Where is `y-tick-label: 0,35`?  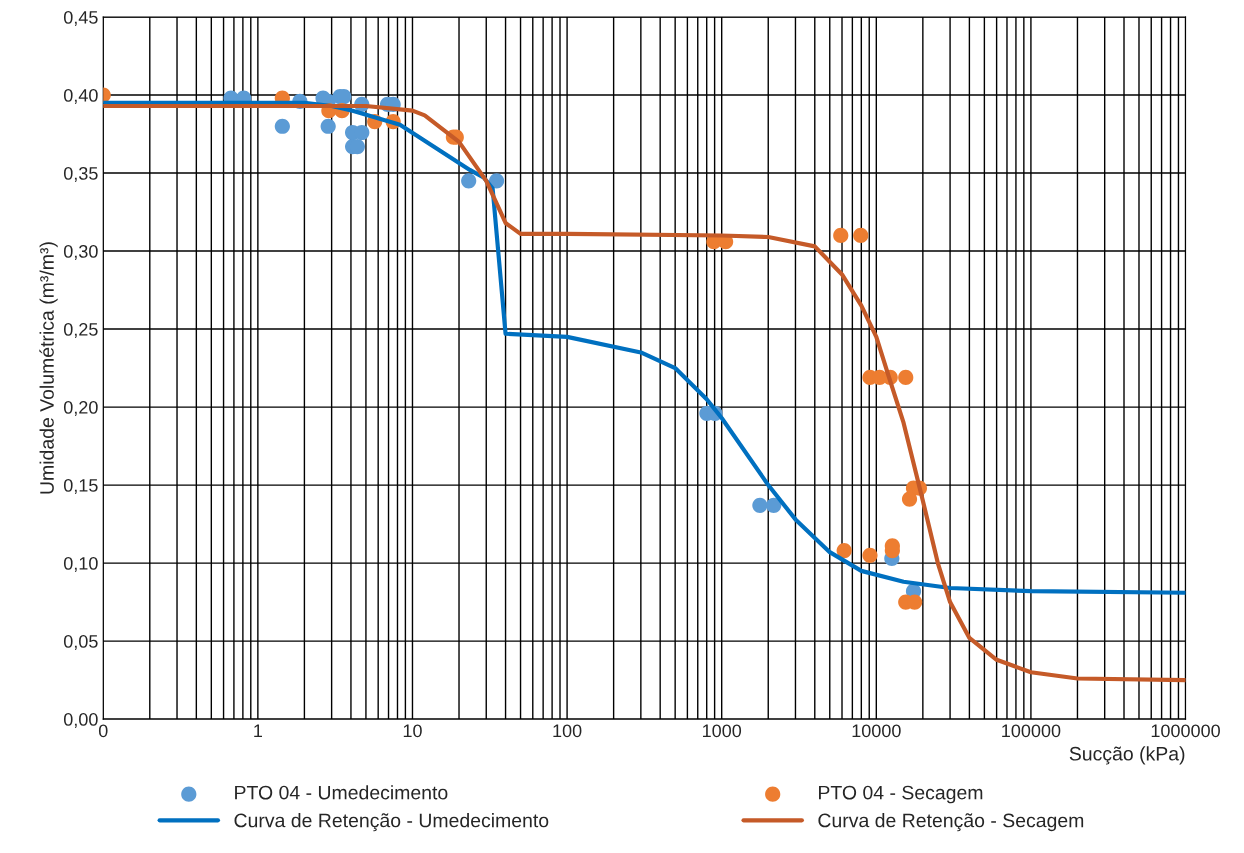 y-tick-label: 0,35 is located at coordinates (80, 174).